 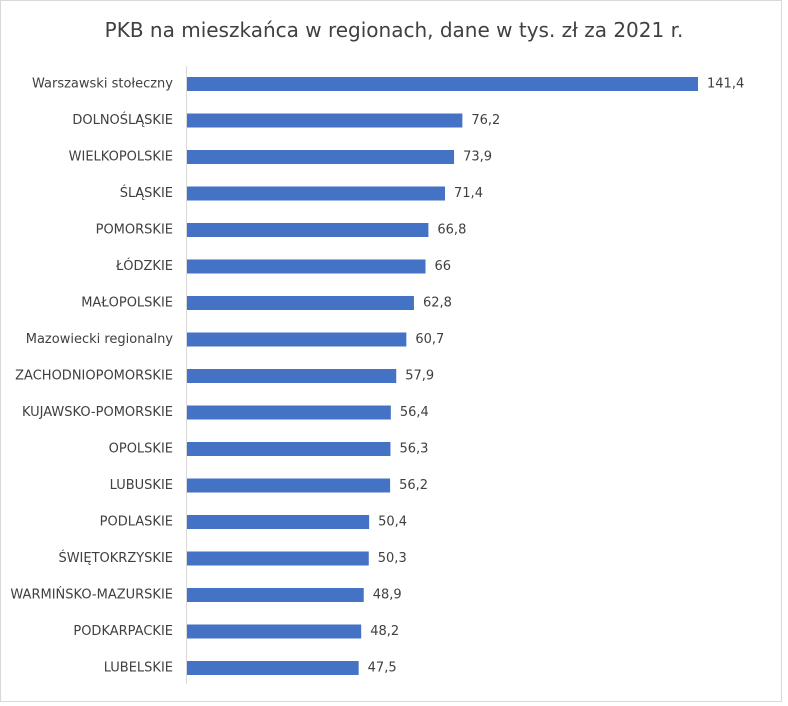 What do you see at coordinates (123, 631) in the screenshot?
I see `category-label: PODKARPACKIE` at bounding box center [123, 631].